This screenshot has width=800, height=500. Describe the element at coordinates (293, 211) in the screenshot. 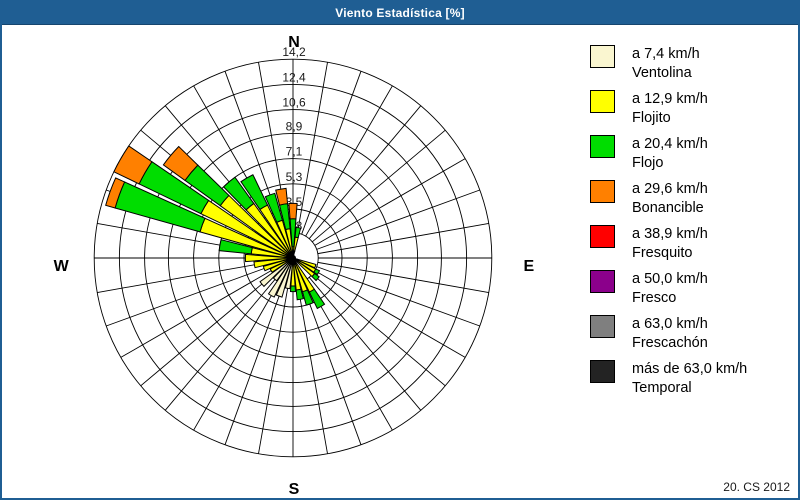

I see `wind-bar-0-bonancible` at that location.